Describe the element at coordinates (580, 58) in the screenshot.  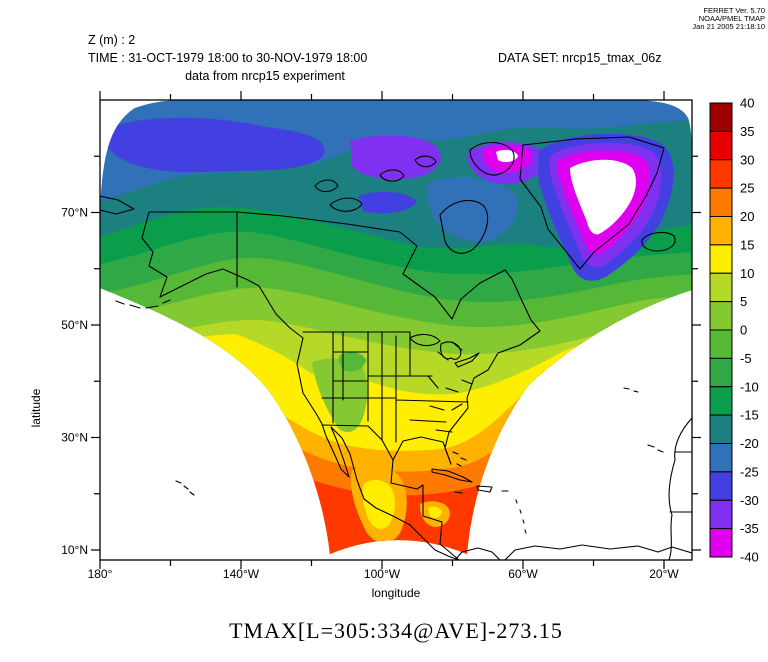
I see `dataset-label: DATA SET: nrcp15_tmax_06z` at that location.